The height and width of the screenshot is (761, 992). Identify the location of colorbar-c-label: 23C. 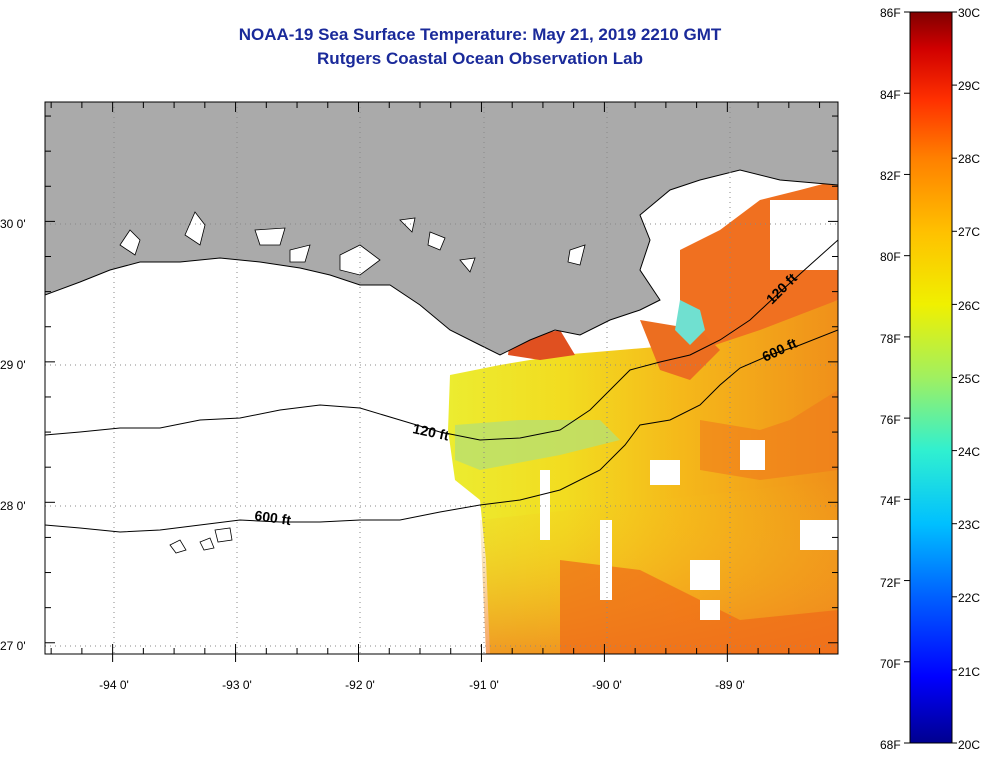
(969, 525).